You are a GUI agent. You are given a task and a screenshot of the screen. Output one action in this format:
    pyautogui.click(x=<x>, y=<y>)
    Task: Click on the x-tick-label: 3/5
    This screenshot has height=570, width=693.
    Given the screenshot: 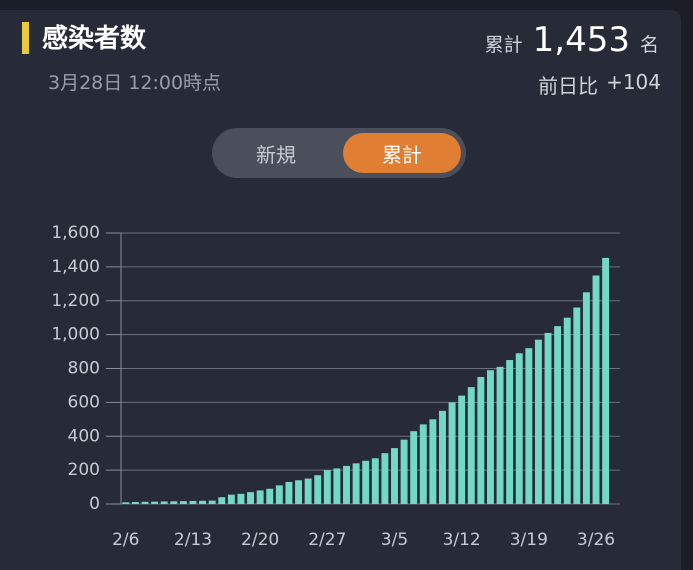 What is the action you would take?
    pyautogui.click(x=394, y=540)
    